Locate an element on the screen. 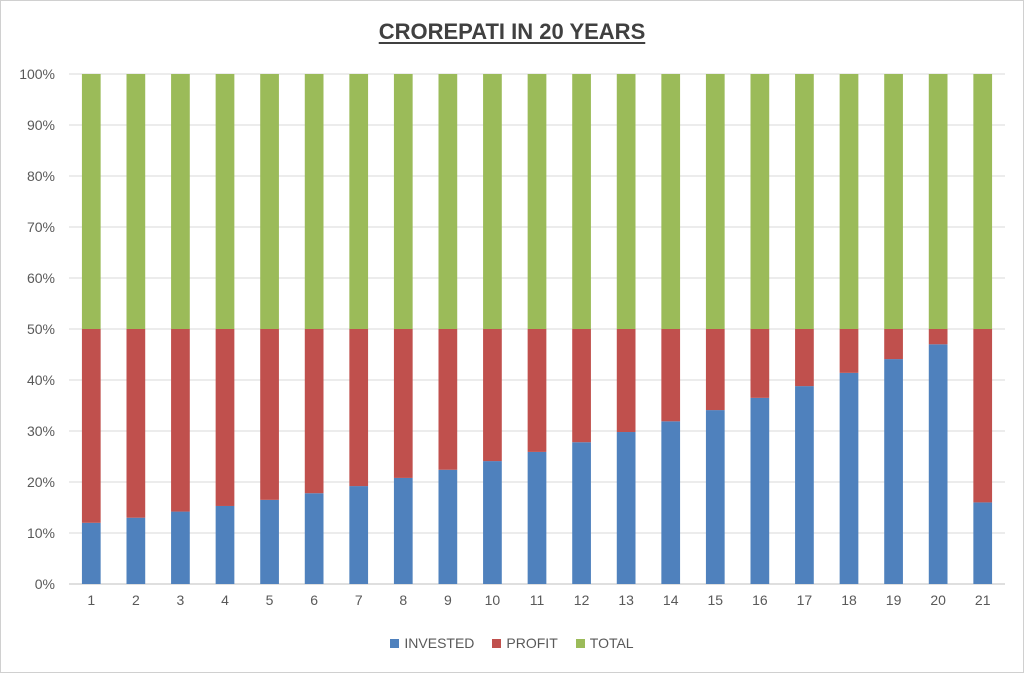 The width and height of the screenshot is (1024, 673). x-tick-label: 15 is located at coordinates (715, 600).